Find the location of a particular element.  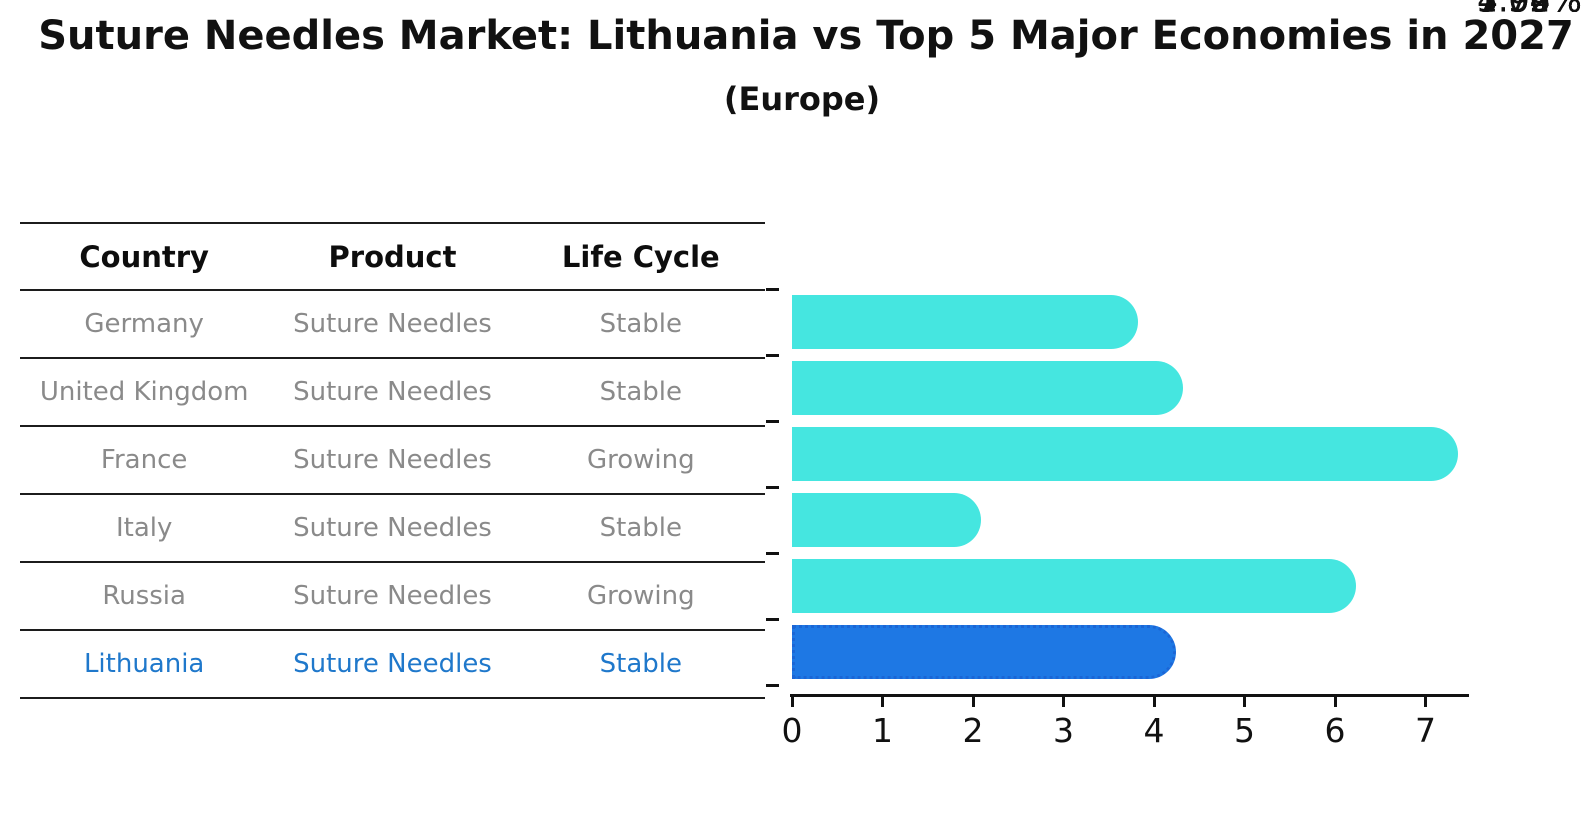

value-label-france: 7.06% is located at coordinates (1529, 10).